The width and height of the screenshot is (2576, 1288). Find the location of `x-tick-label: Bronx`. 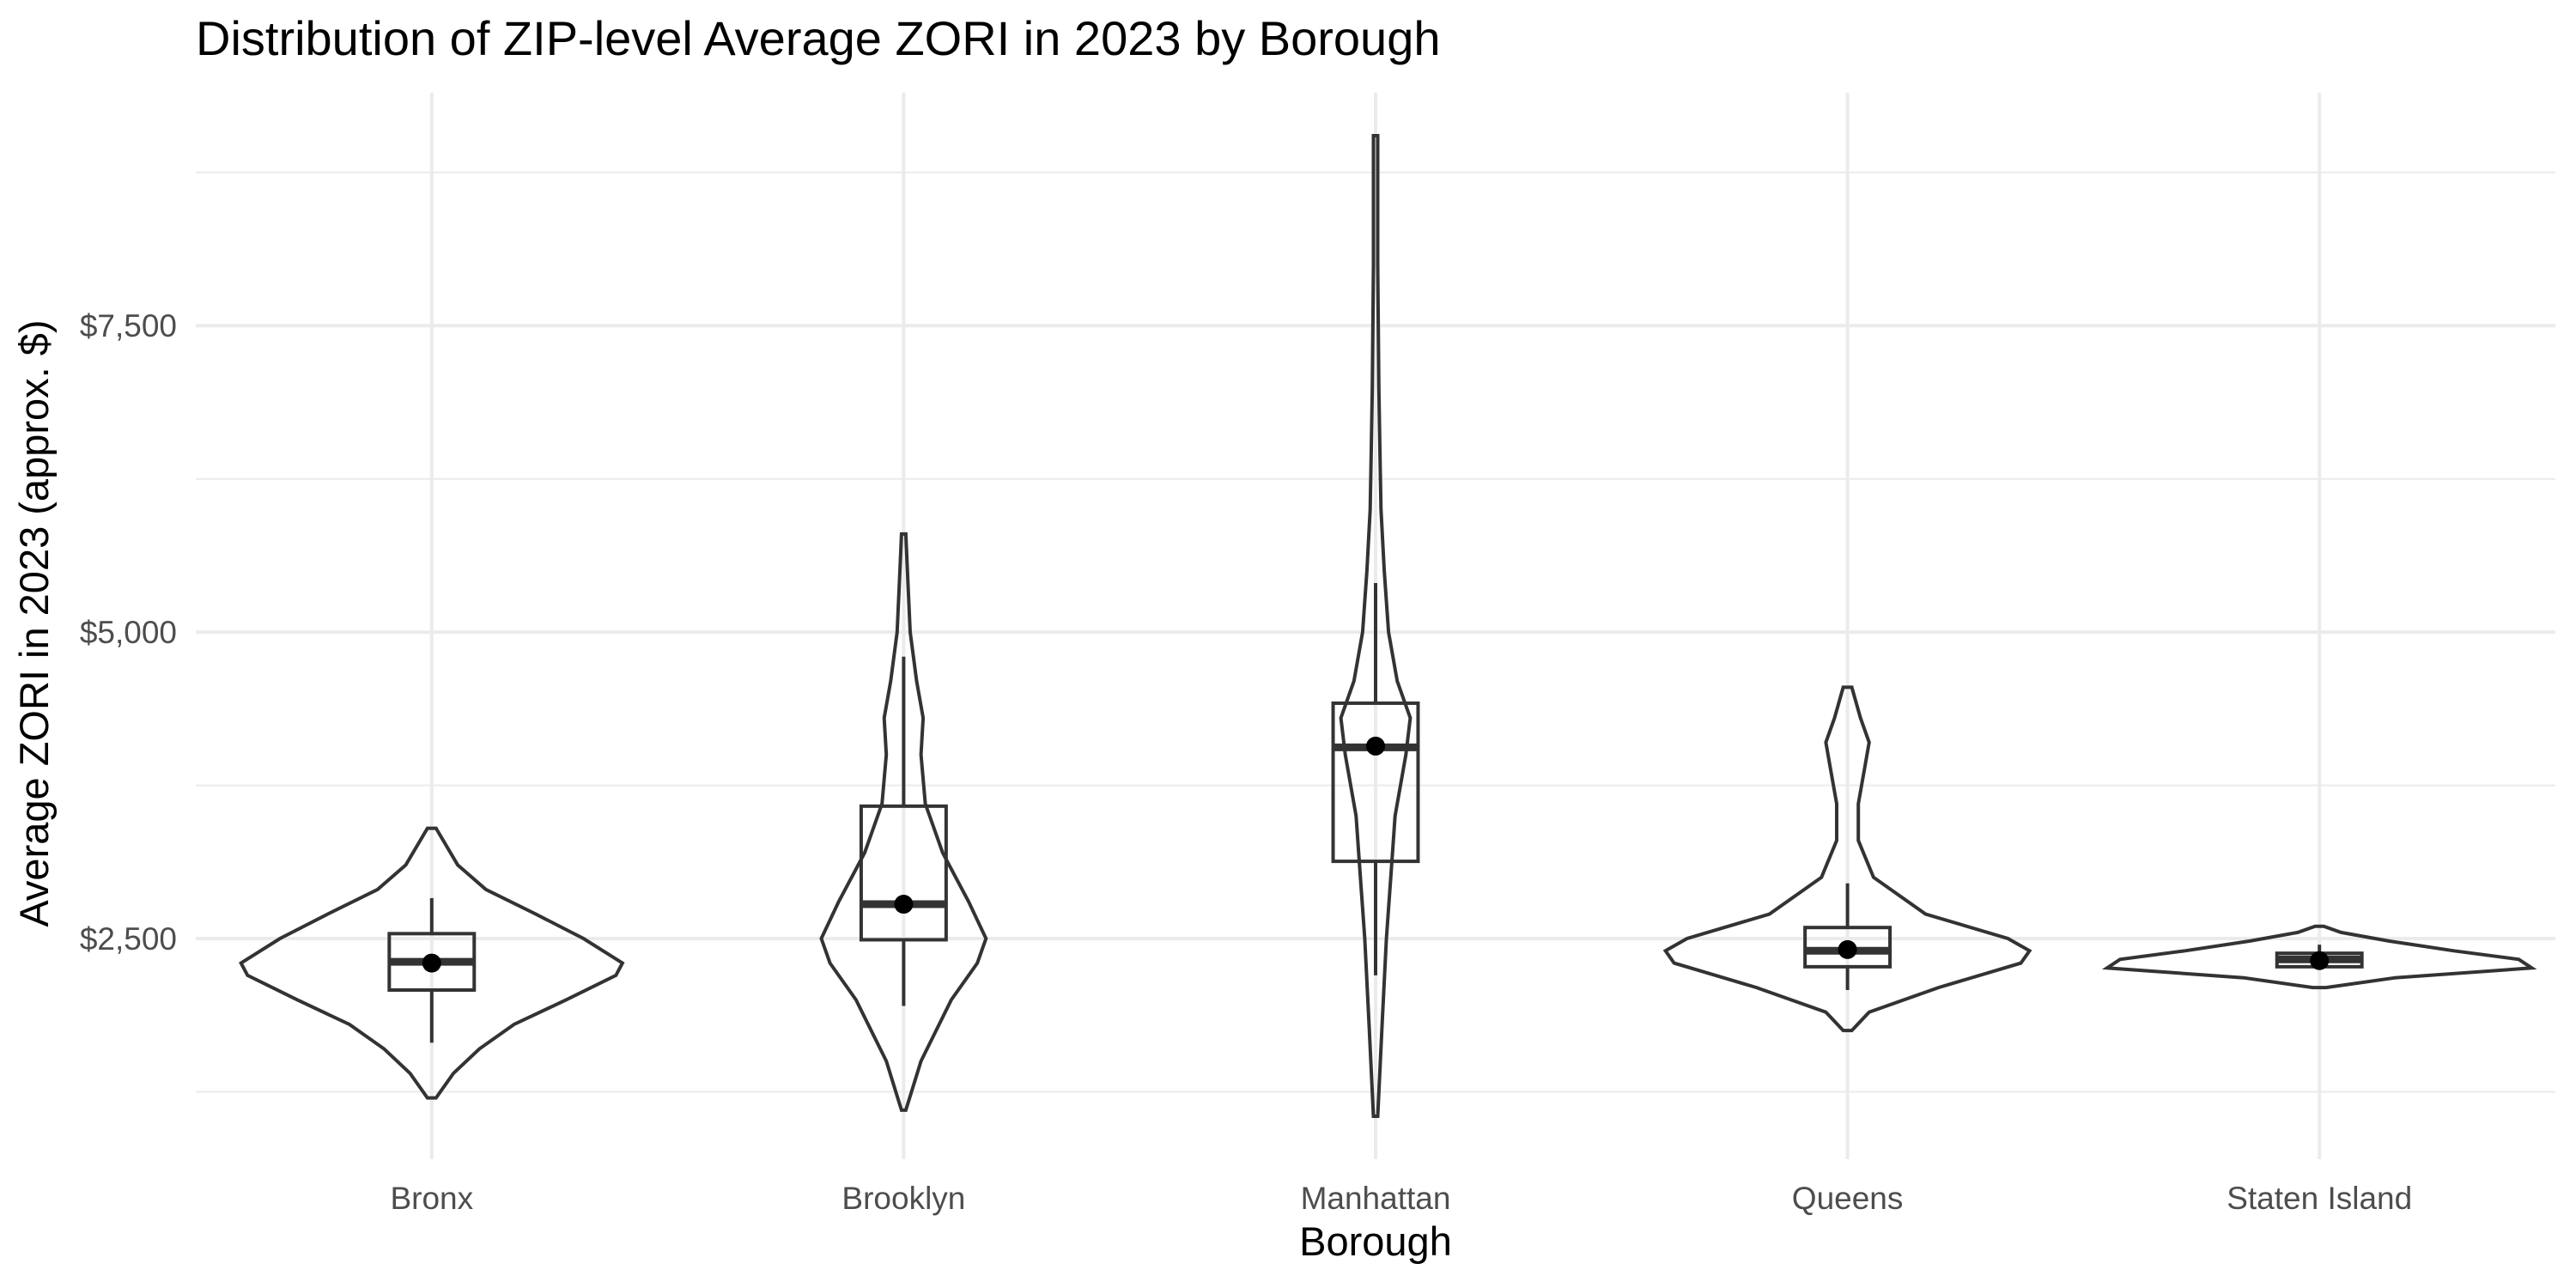

x-tick-label: Bronx is located at coordinates (431, 1199).